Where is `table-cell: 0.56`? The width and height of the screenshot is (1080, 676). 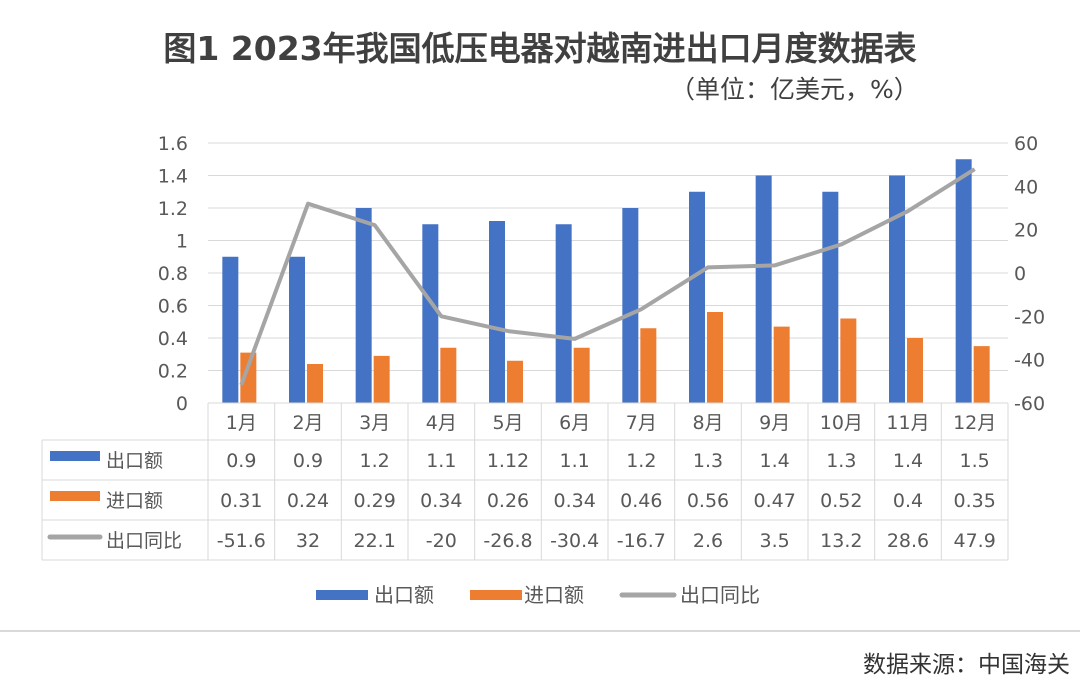 table-cell: 0.56 is located at coordinates (708, 501).